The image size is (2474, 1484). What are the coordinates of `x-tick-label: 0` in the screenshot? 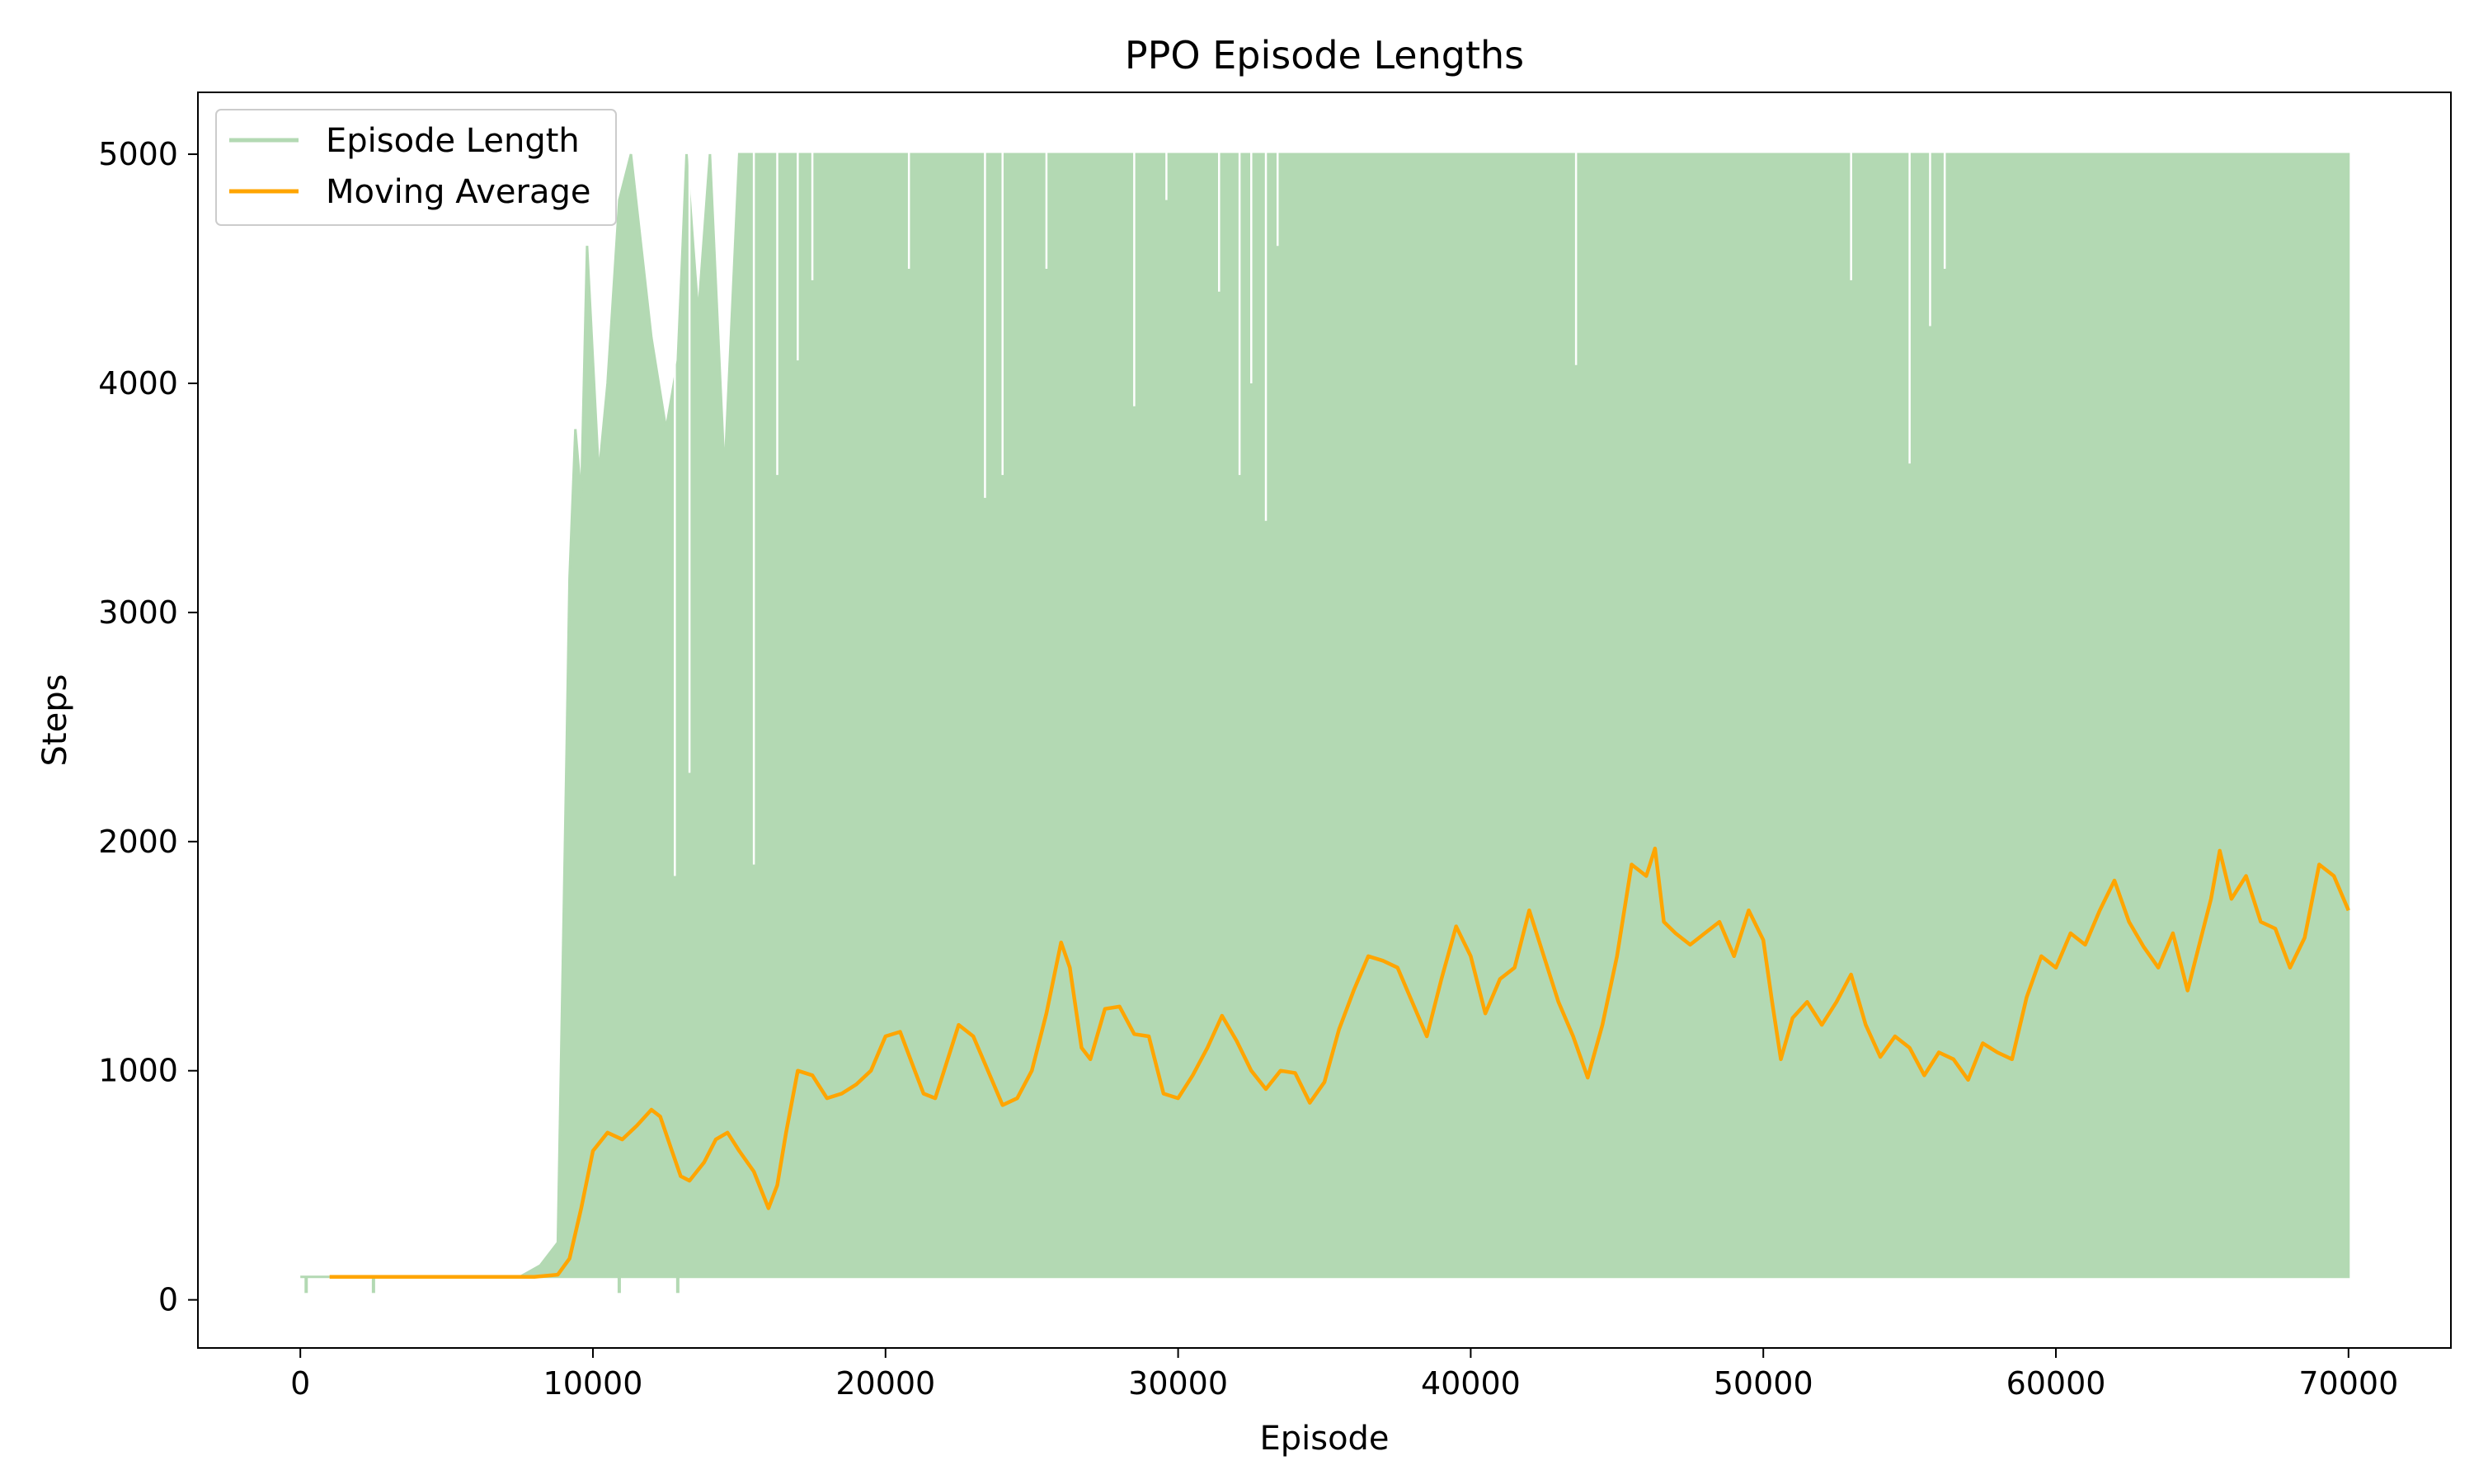 It's located at (300, 1383).